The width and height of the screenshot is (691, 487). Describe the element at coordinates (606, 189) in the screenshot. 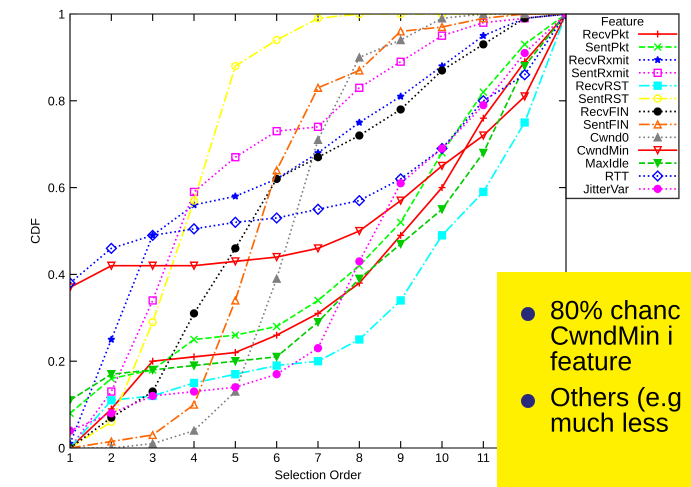

I see `legend-label: JitterVar` at that location.